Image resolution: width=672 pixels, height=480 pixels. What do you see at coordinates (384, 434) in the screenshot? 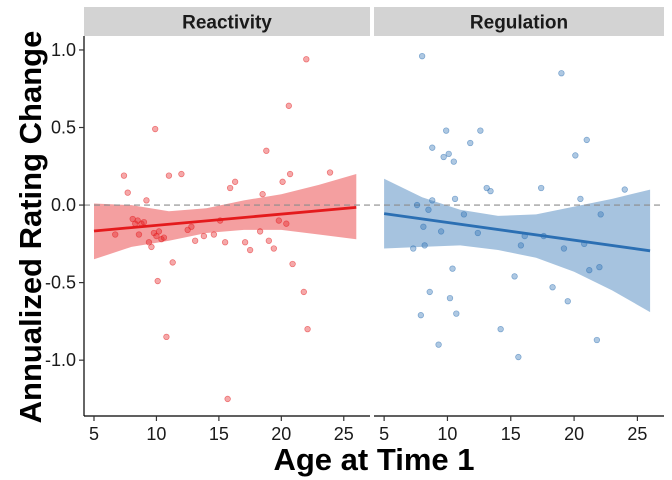
I see `x-tick-label-regulation-5: 5` at bounding box center [384, 434].